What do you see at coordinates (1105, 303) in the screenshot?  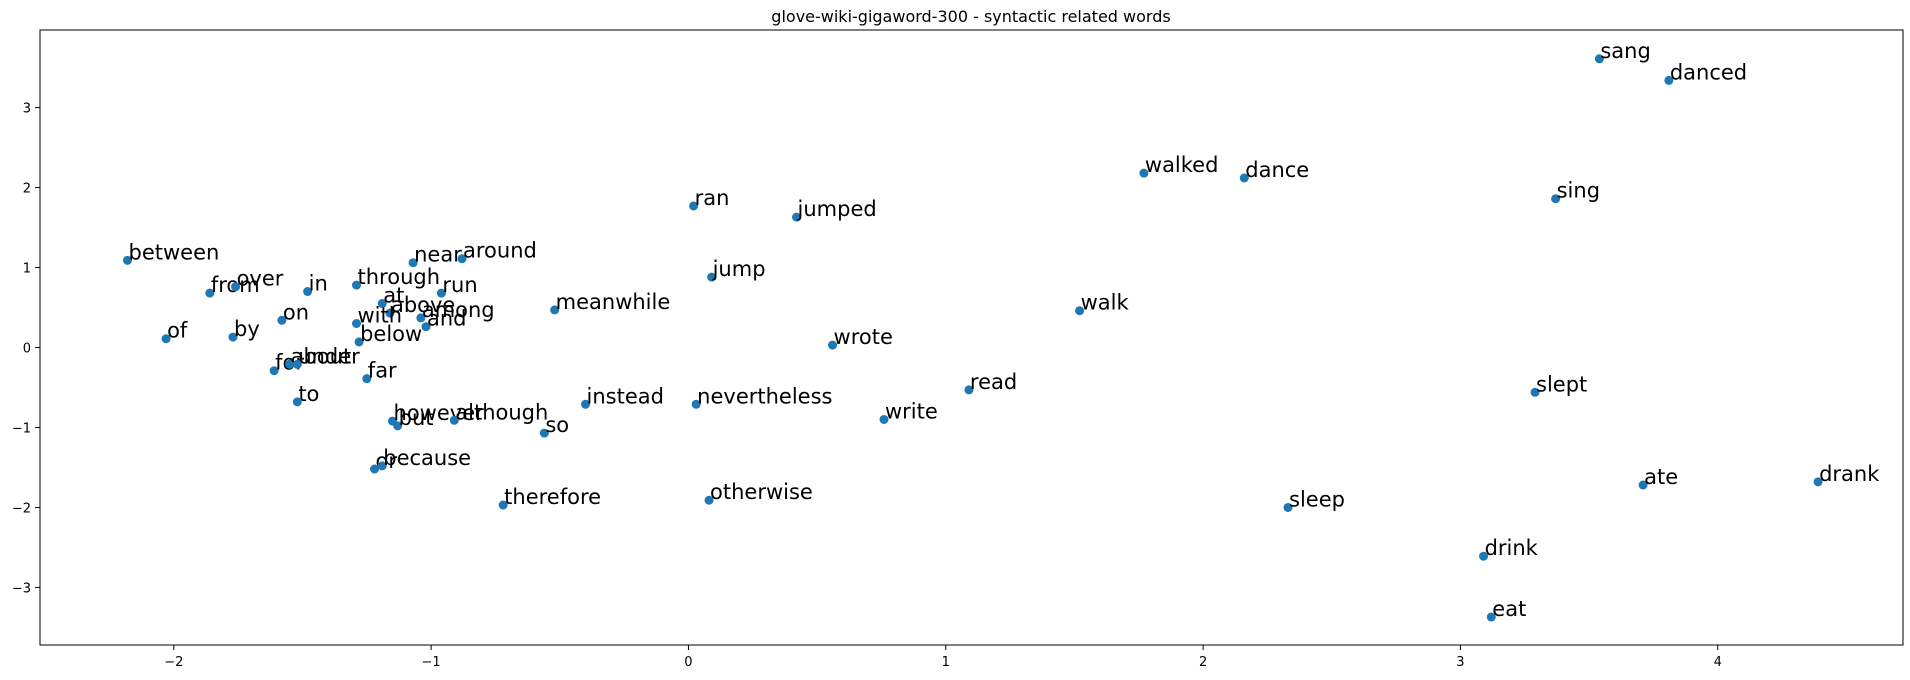 I see `data-label-walk: walk` at bounding box center [1105, 303].